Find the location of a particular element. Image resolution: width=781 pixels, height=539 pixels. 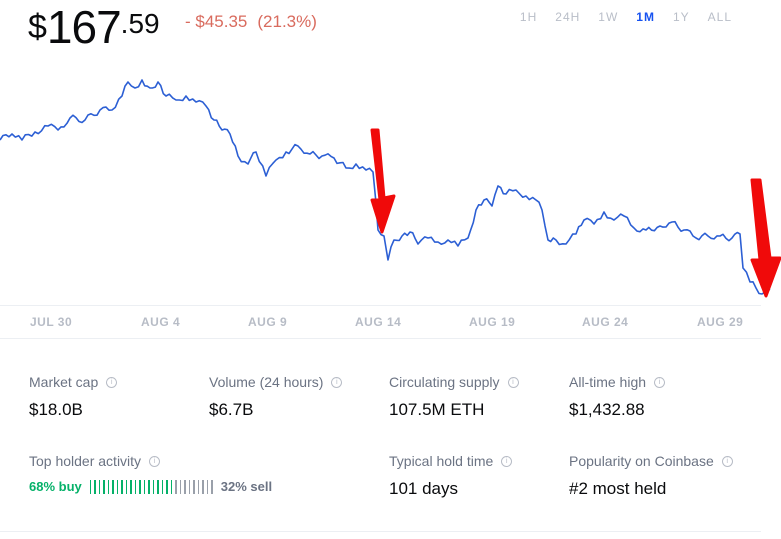

x-tick-label: AUG 19 is located at coordinates (492, 322).